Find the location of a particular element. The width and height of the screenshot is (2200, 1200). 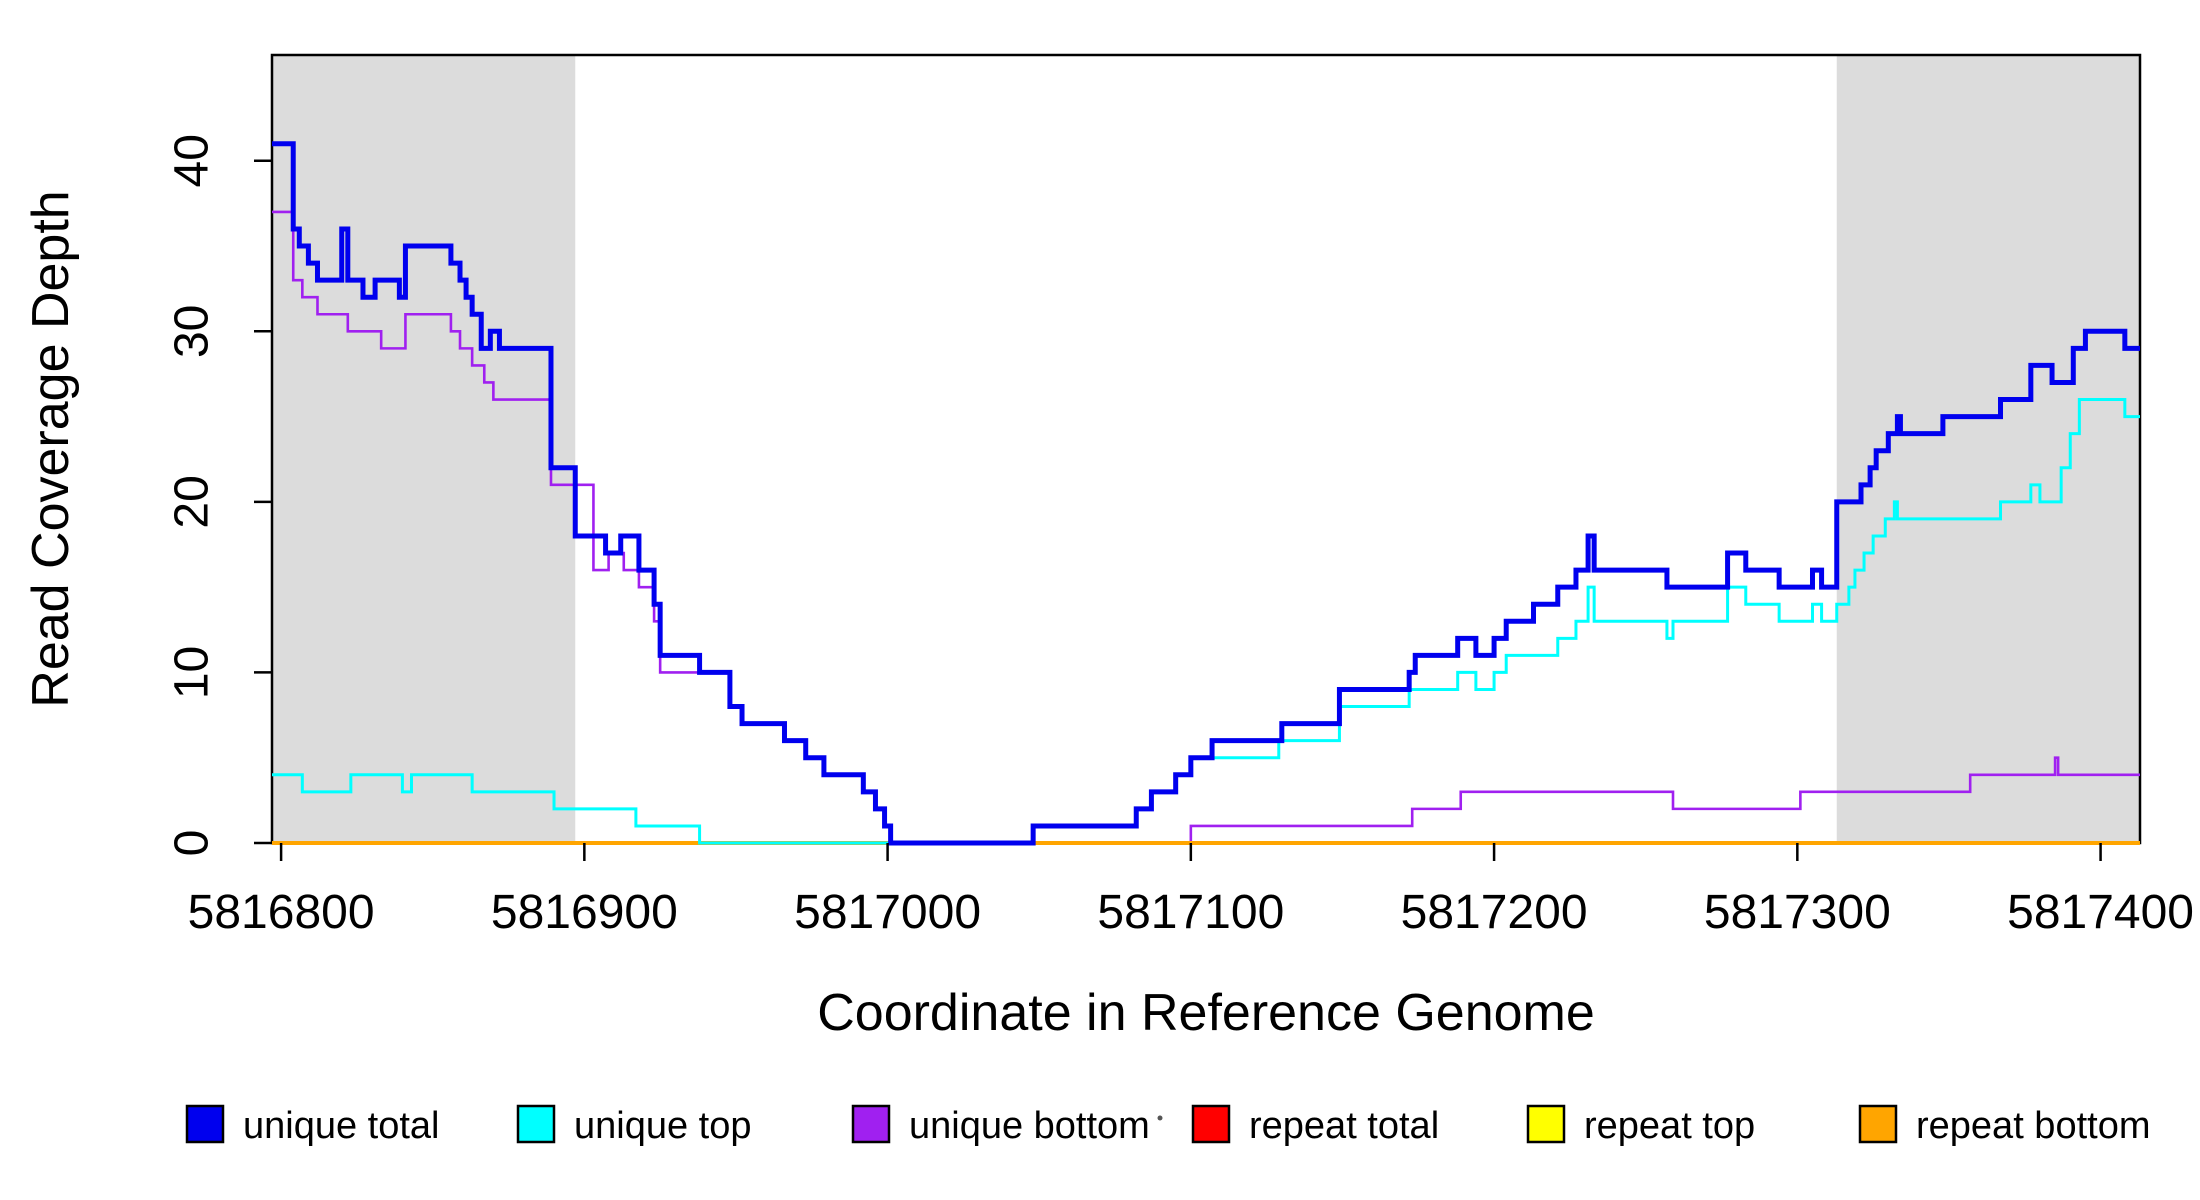

legend-item-unique-total: unique total is located at coordinates (312, 1125).